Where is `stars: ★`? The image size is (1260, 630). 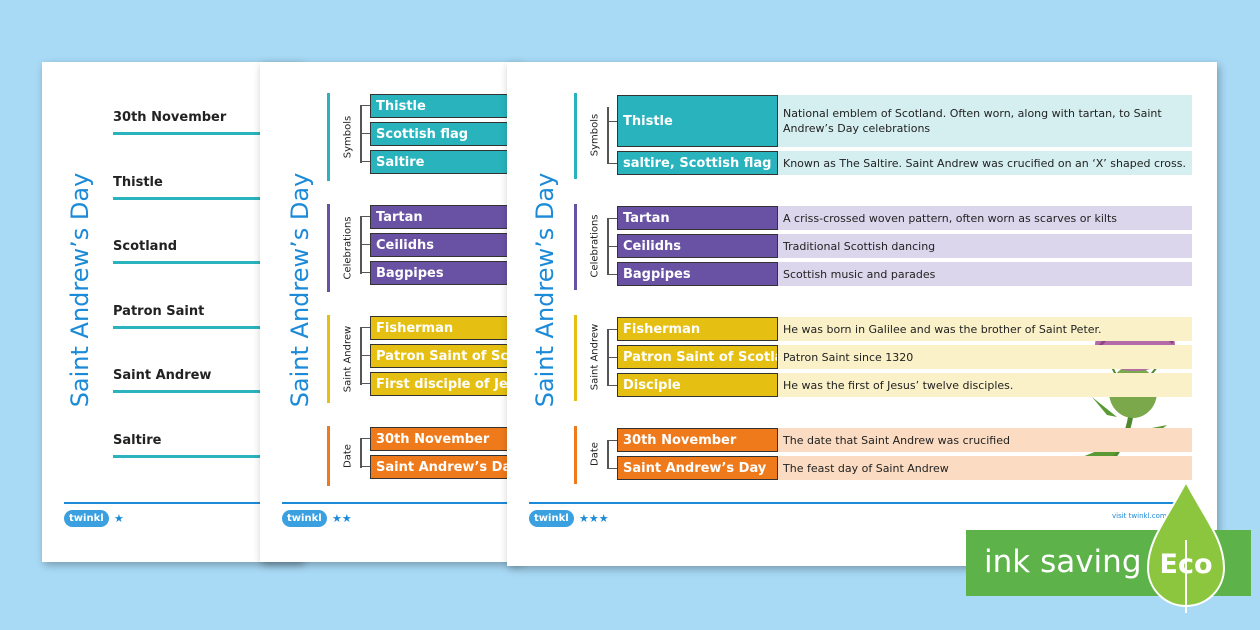
stars: ★ is located at coordinates (119, 518).